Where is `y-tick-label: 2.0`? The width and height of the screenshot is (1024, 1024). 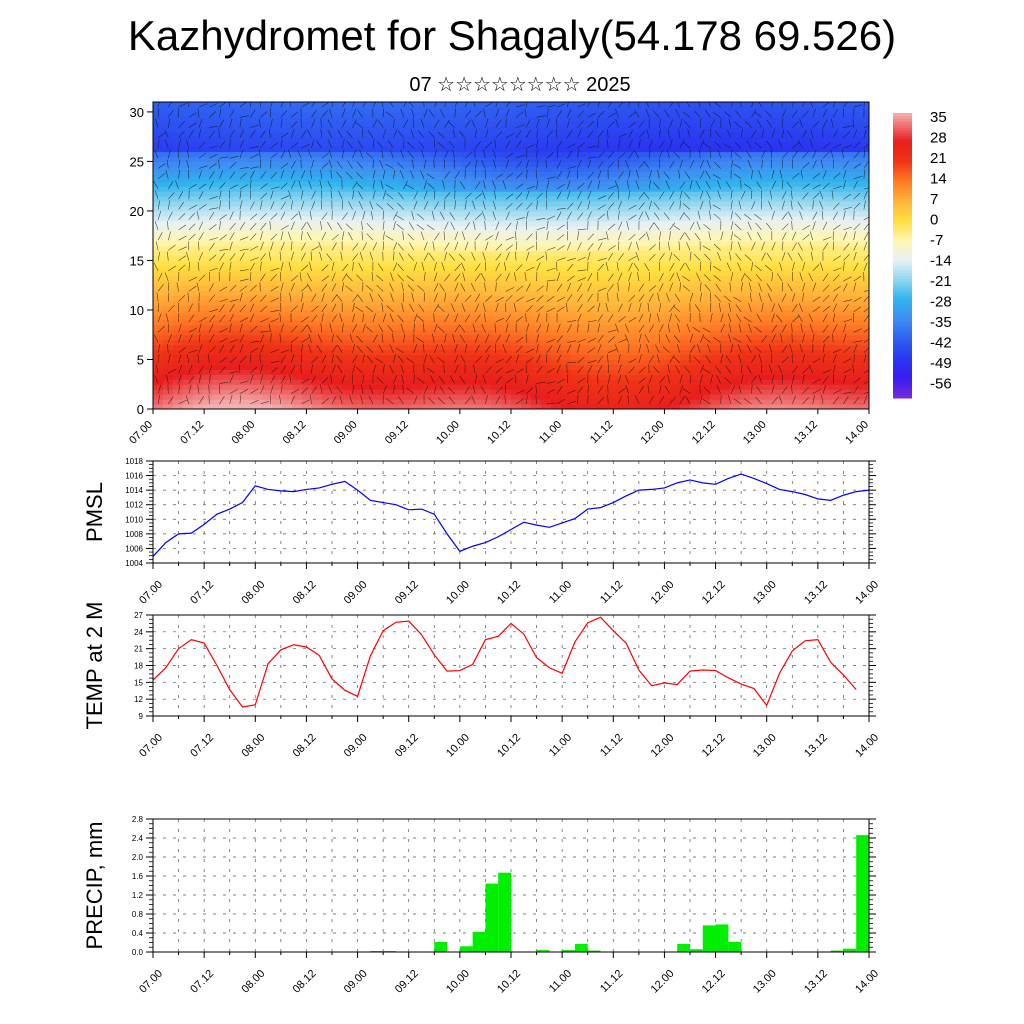 y-tick-label: 2.0 is located at coordinates (138, 857).